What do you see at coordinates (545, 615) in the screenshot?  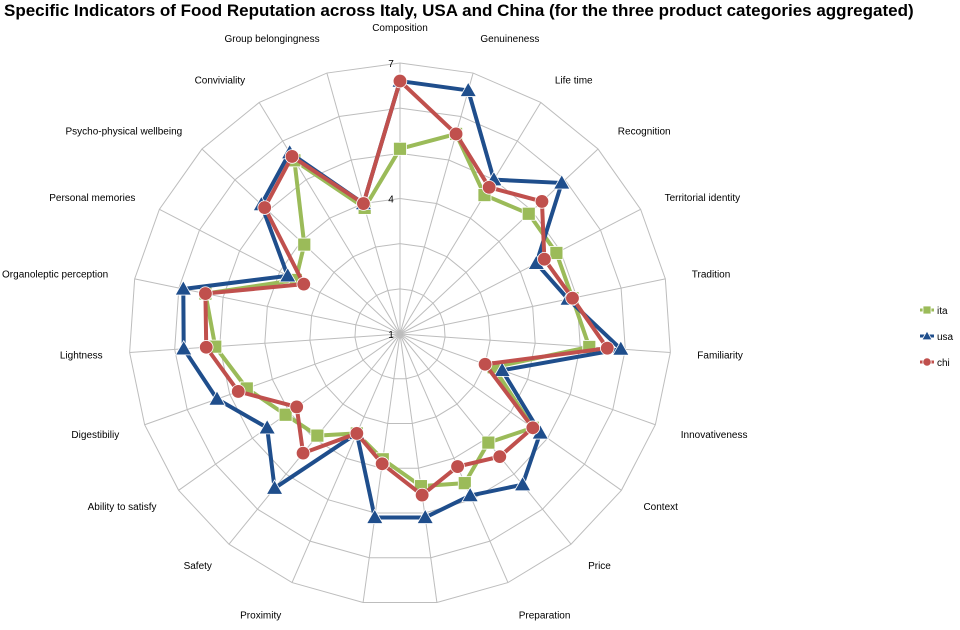 I see `category-label: Preparation` at bounding box center [545, 615].